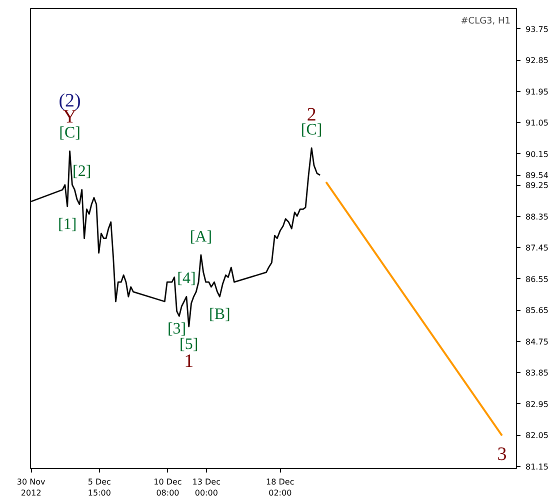 Image resolution: width=551 pixels, height=500 pixels. I want to click on y-tick-label: 82.95, so click(537, 404).